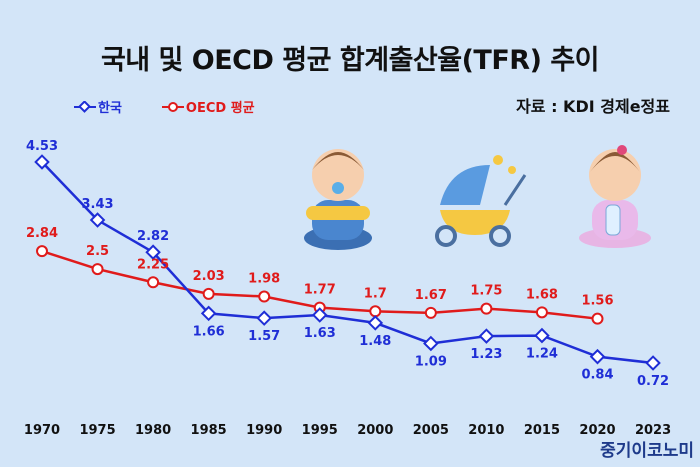  I want to click on korea-data-label: 1.57, so click(264, 336).